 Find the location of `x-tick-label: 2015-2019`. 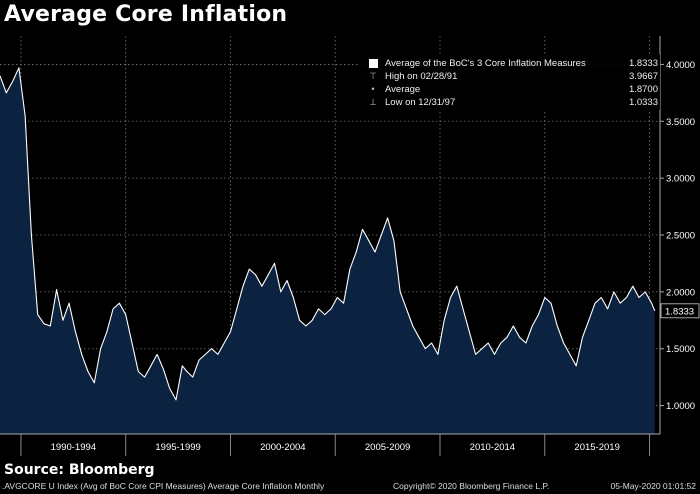

x-tick-label: 2015-2019 is located at coordinates (596, 447).